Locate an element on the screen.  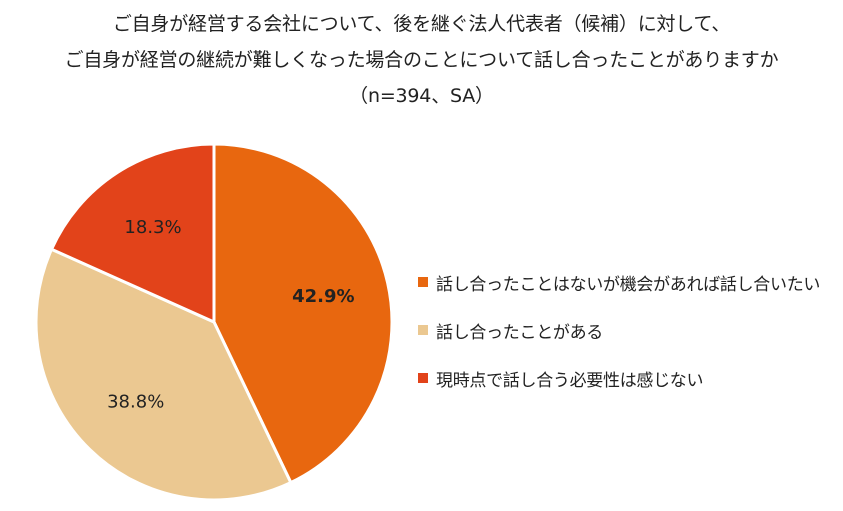
pie-slice-label-3: 18.3% is located at coordinates (152, 227).